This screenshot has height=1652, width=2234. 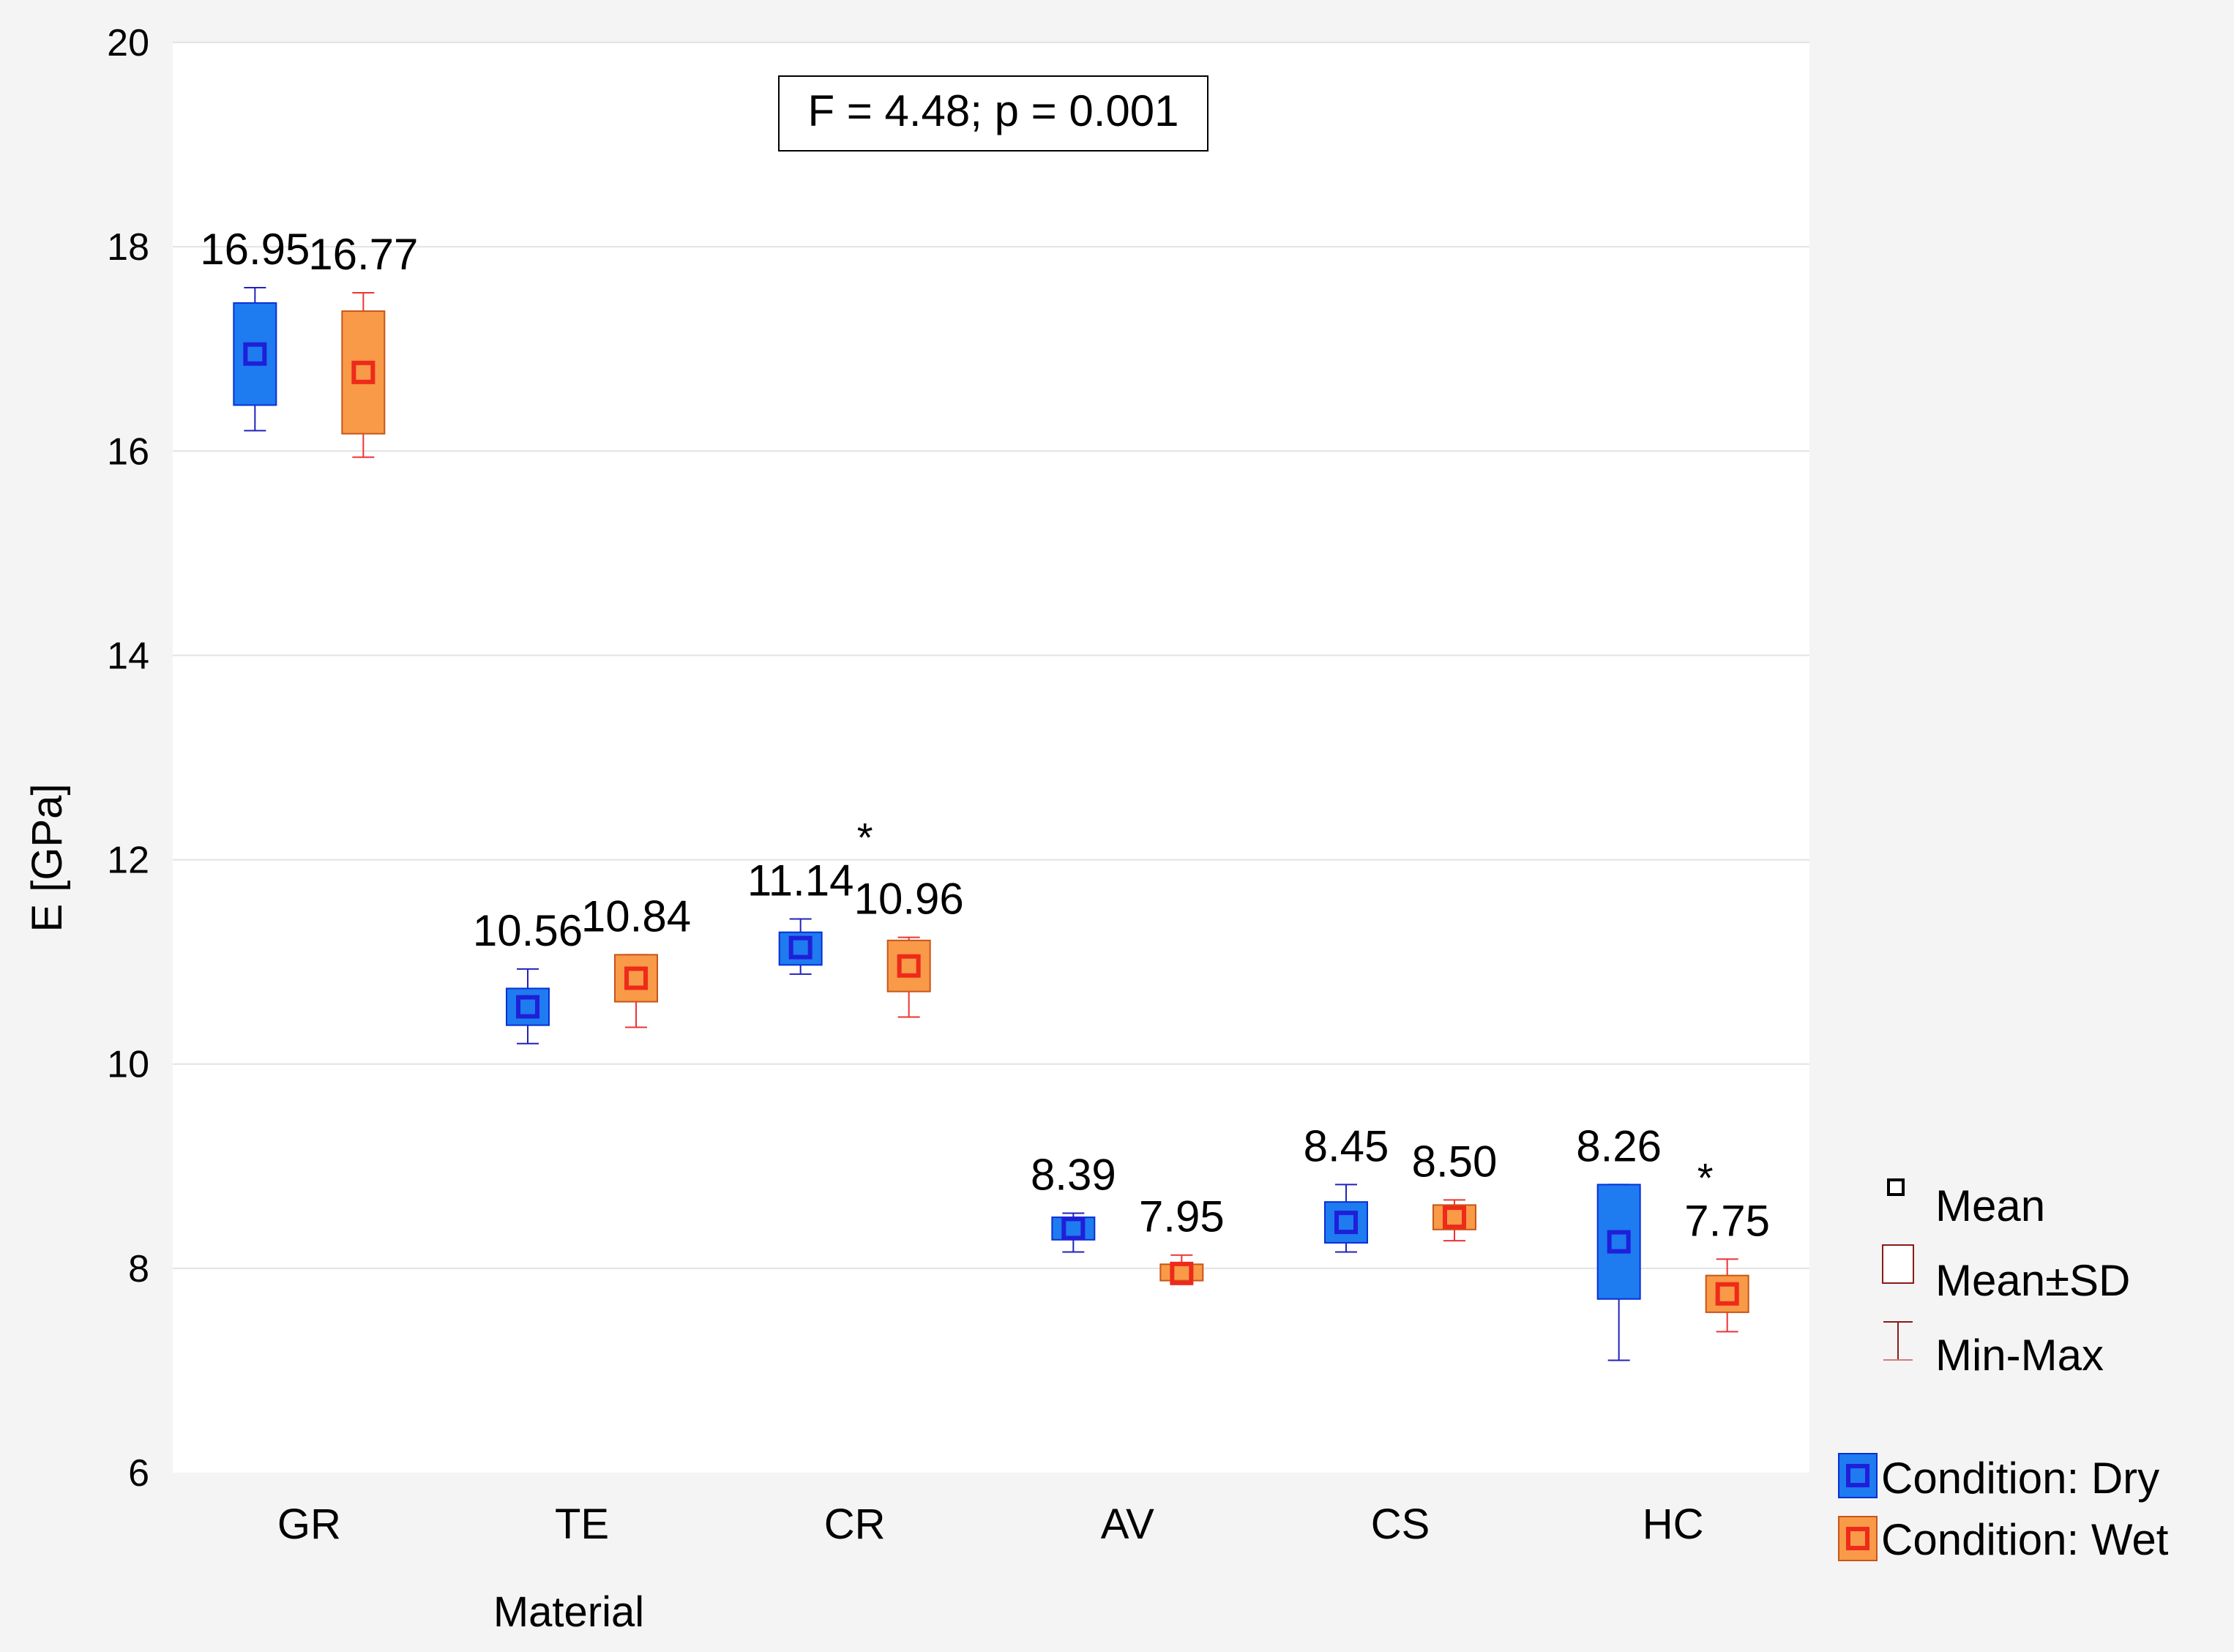 What do you see at coordinates (1127, 1524) in the screenshot?
I see `x-tick-label: AV` at bounding box center [1127, 1524].